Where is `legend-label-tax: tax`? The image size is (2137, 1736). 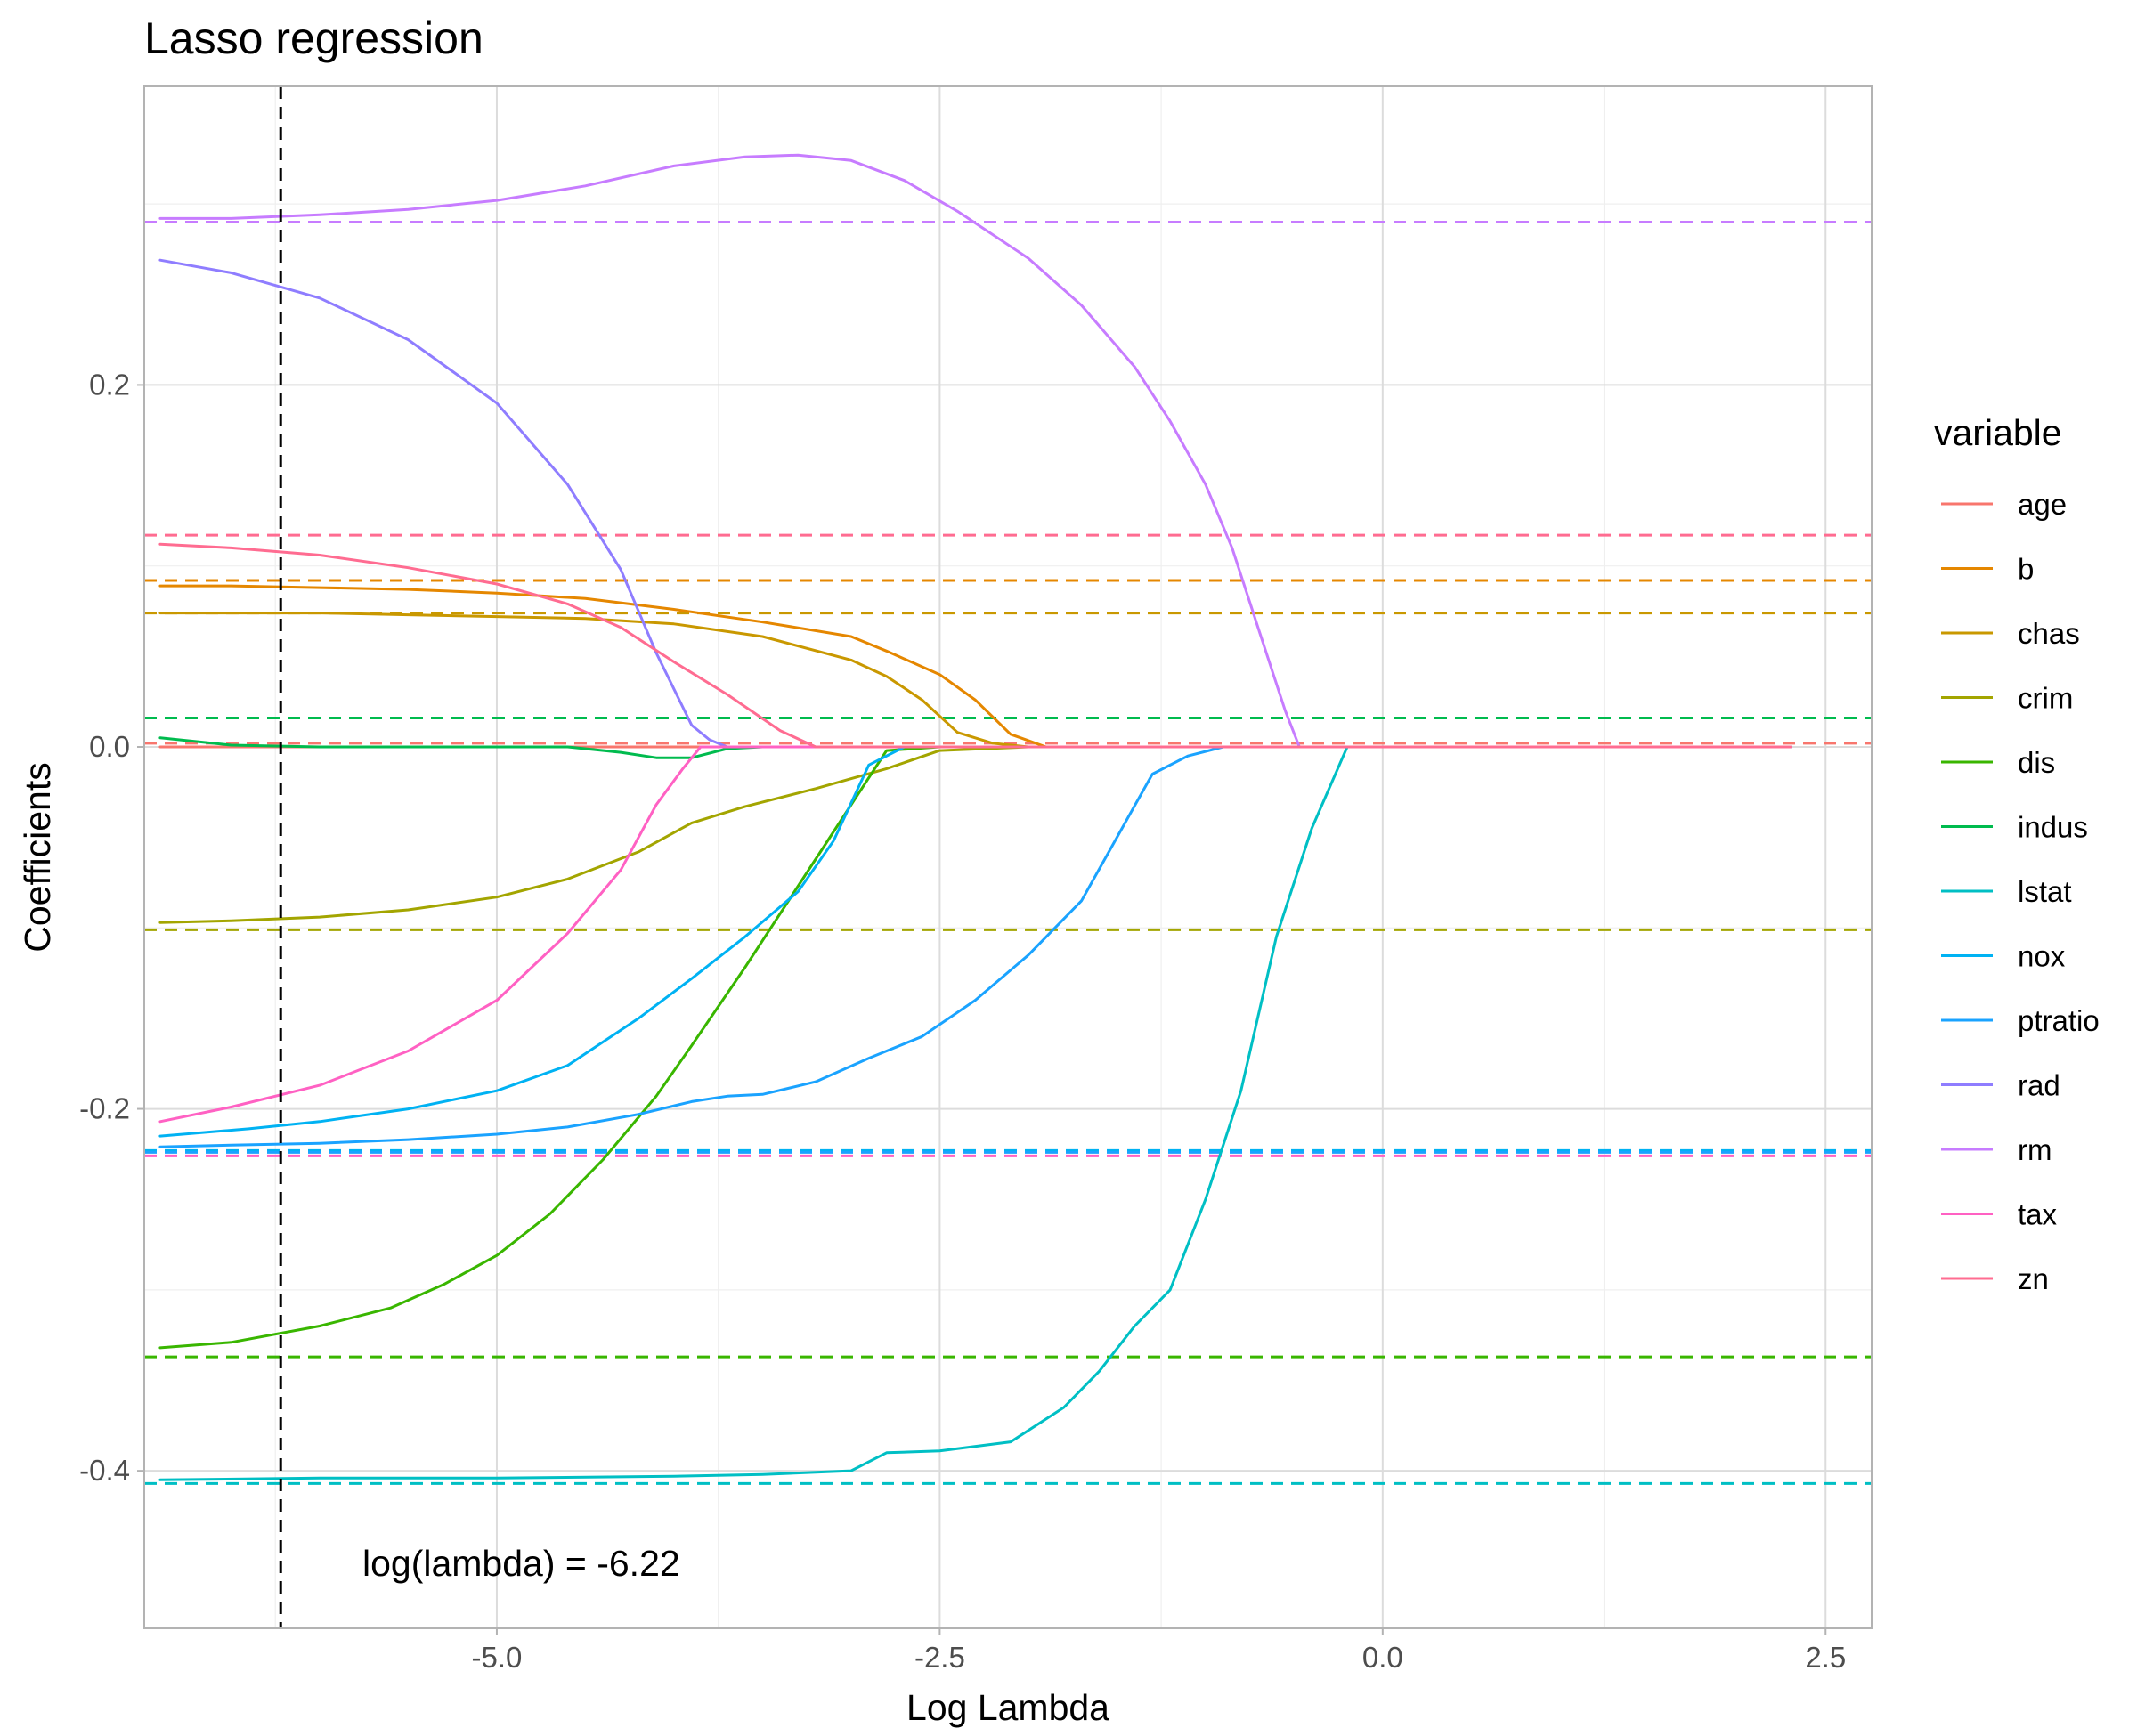
legend-label-tax: tax is located at coordinates (2038, 1214).